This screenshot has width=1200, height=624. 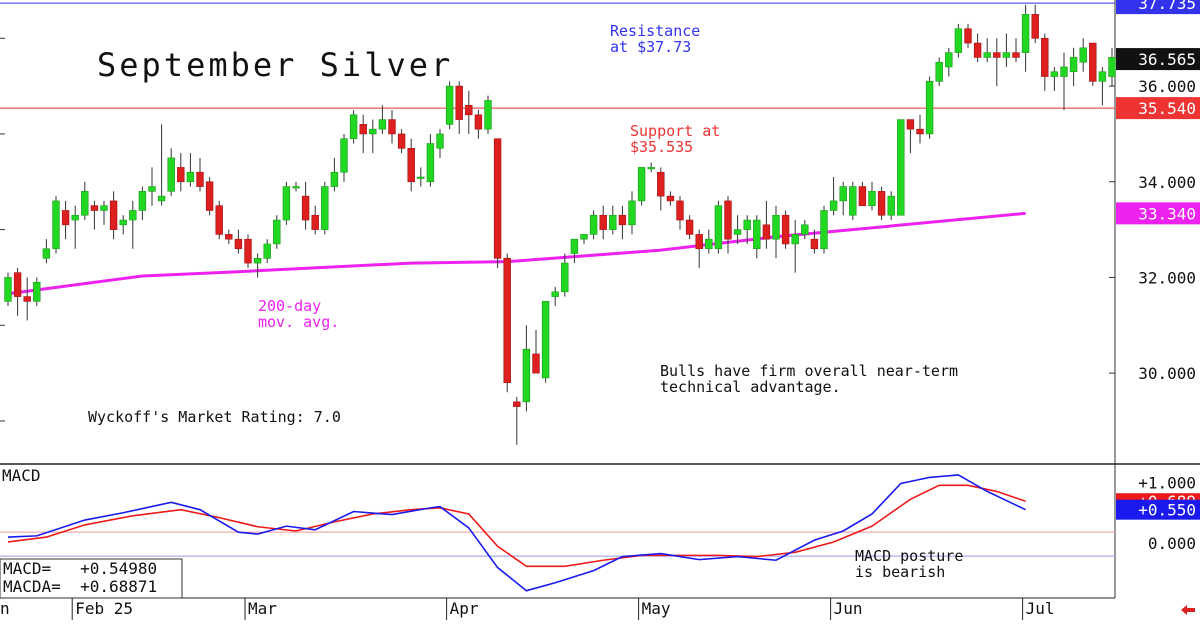 What do you see at coordinates (1167, 277) in the screenshot?
I see `ytick-label: 32.000` at bounding box center [1167, 277].